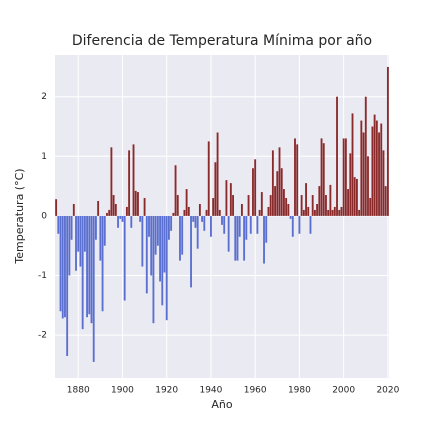 Image resolution: width=432 pixels, height=432 pixels. What do you see at coordinates (44, 216) in the screenshot?
I see `y-tick-label: 0` at bounding box center [44, 216].